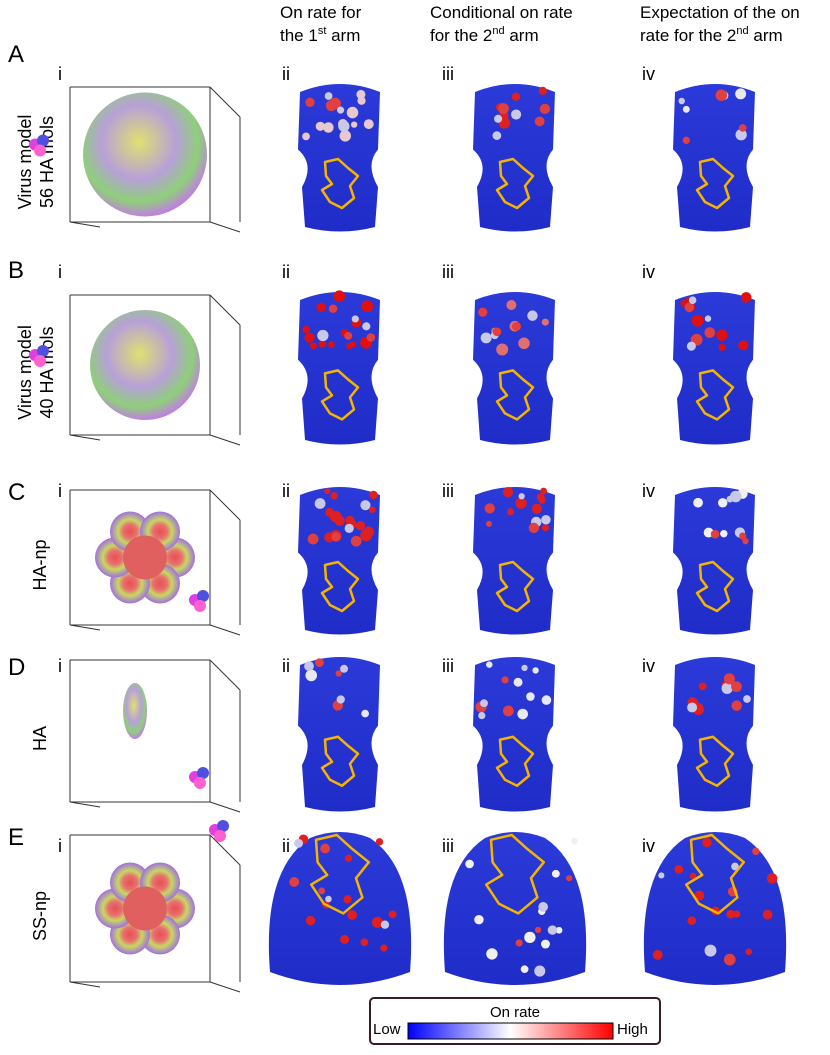 This screenshot has width=830, height=1055. Describe the element at coordinates (47, 372) in the screenshot. I see `row-label: 40 HA mols` at that location.